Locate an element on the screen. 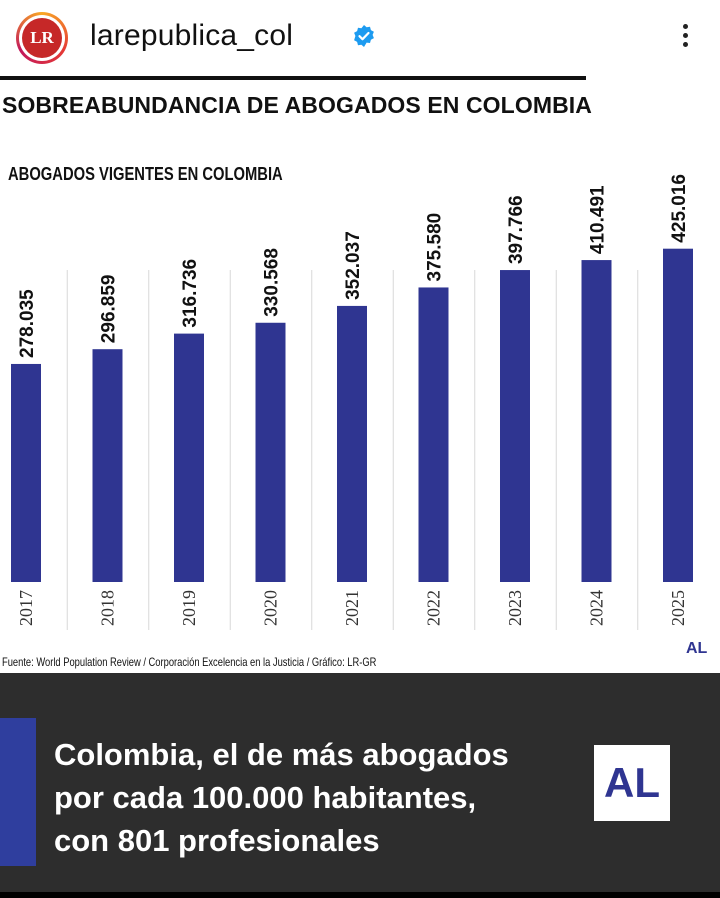 This screenshot has width=720, height=898. bar-2018 is located at coordinates (107, 465).